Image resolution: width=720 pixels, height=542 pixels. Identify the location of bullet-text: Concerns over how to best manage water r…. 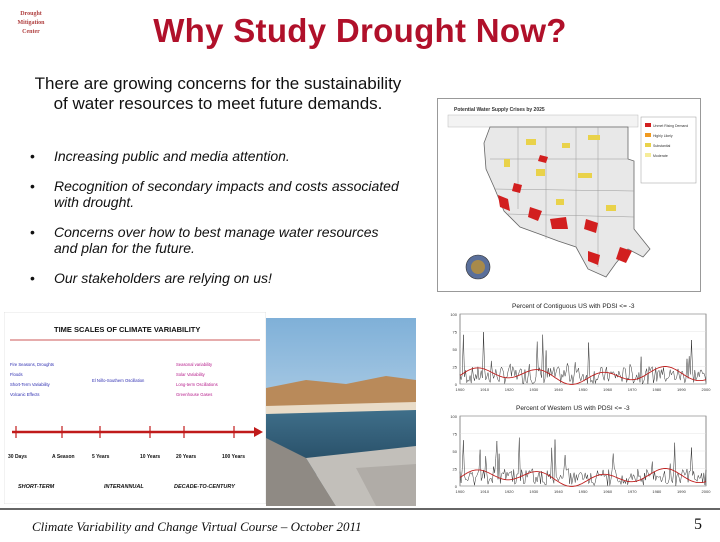
(216, 240).